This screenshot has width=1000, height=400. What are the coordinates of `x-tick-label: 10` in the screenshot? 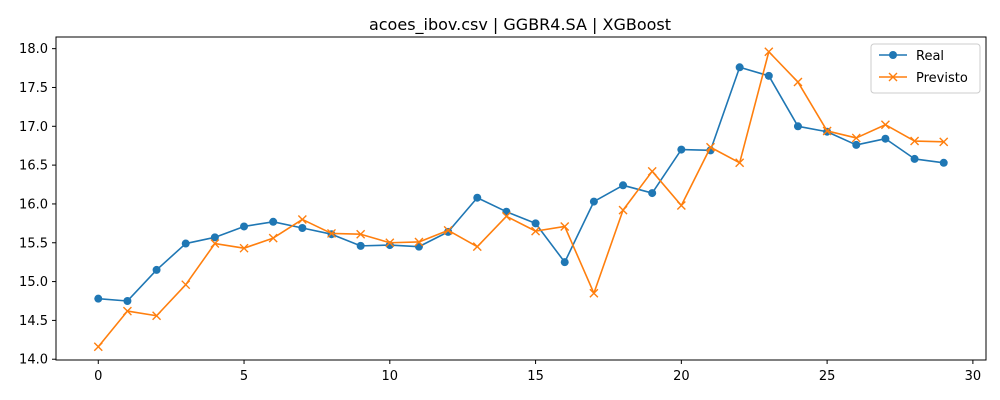 It's located at (390, 376).